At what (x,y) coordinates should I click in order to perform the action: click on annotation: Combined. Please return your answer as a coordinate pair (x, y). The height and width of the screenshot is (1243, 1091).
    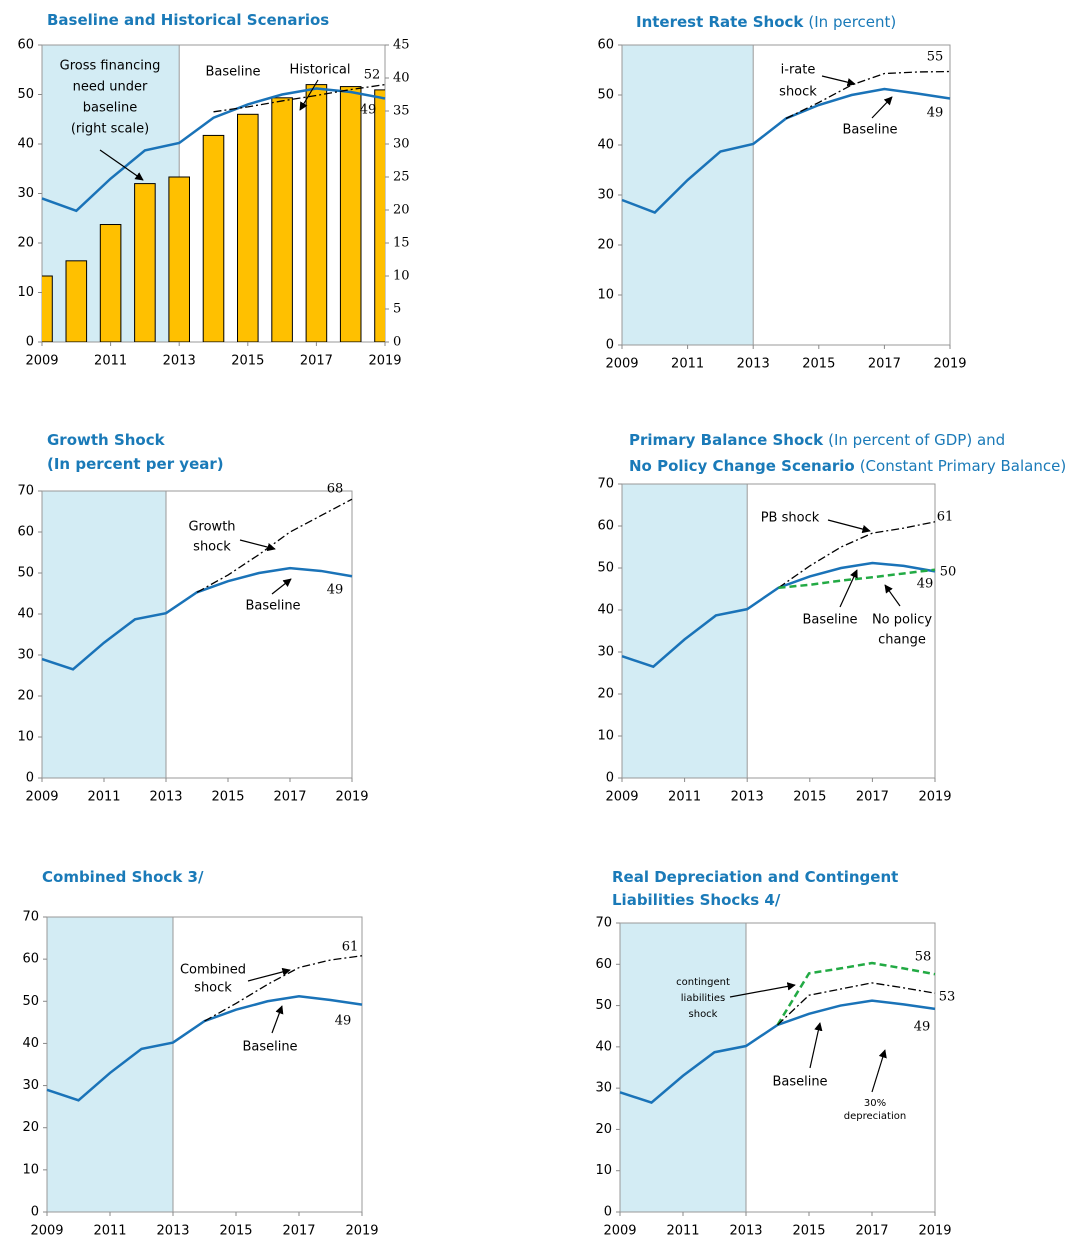
    Looking at the image, I should click on (213, 970).